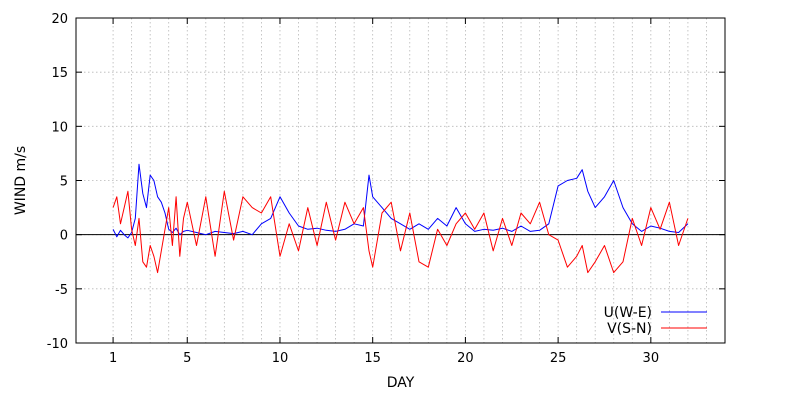 The height and width of the screenshot is (400, 795). I want to click on y-tick-label: -5, so click(61, 290).